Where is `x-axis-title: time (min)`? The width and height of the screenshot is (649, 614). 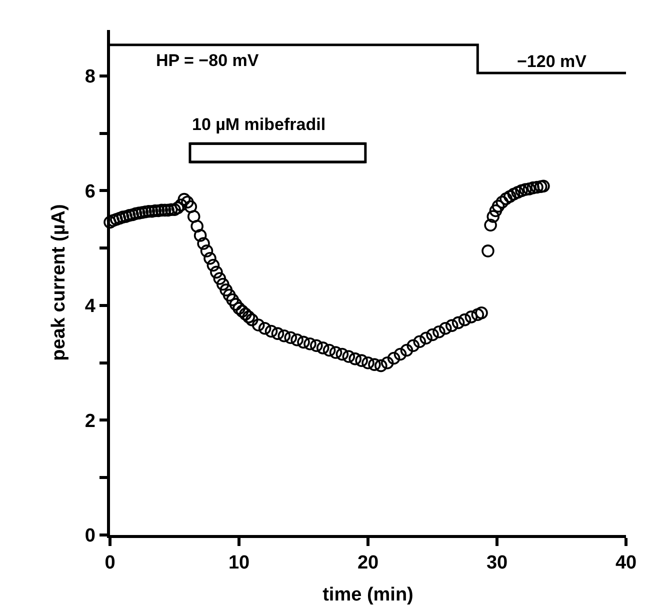 x-axis-title: time (min) is located at coordinates (368, 595).